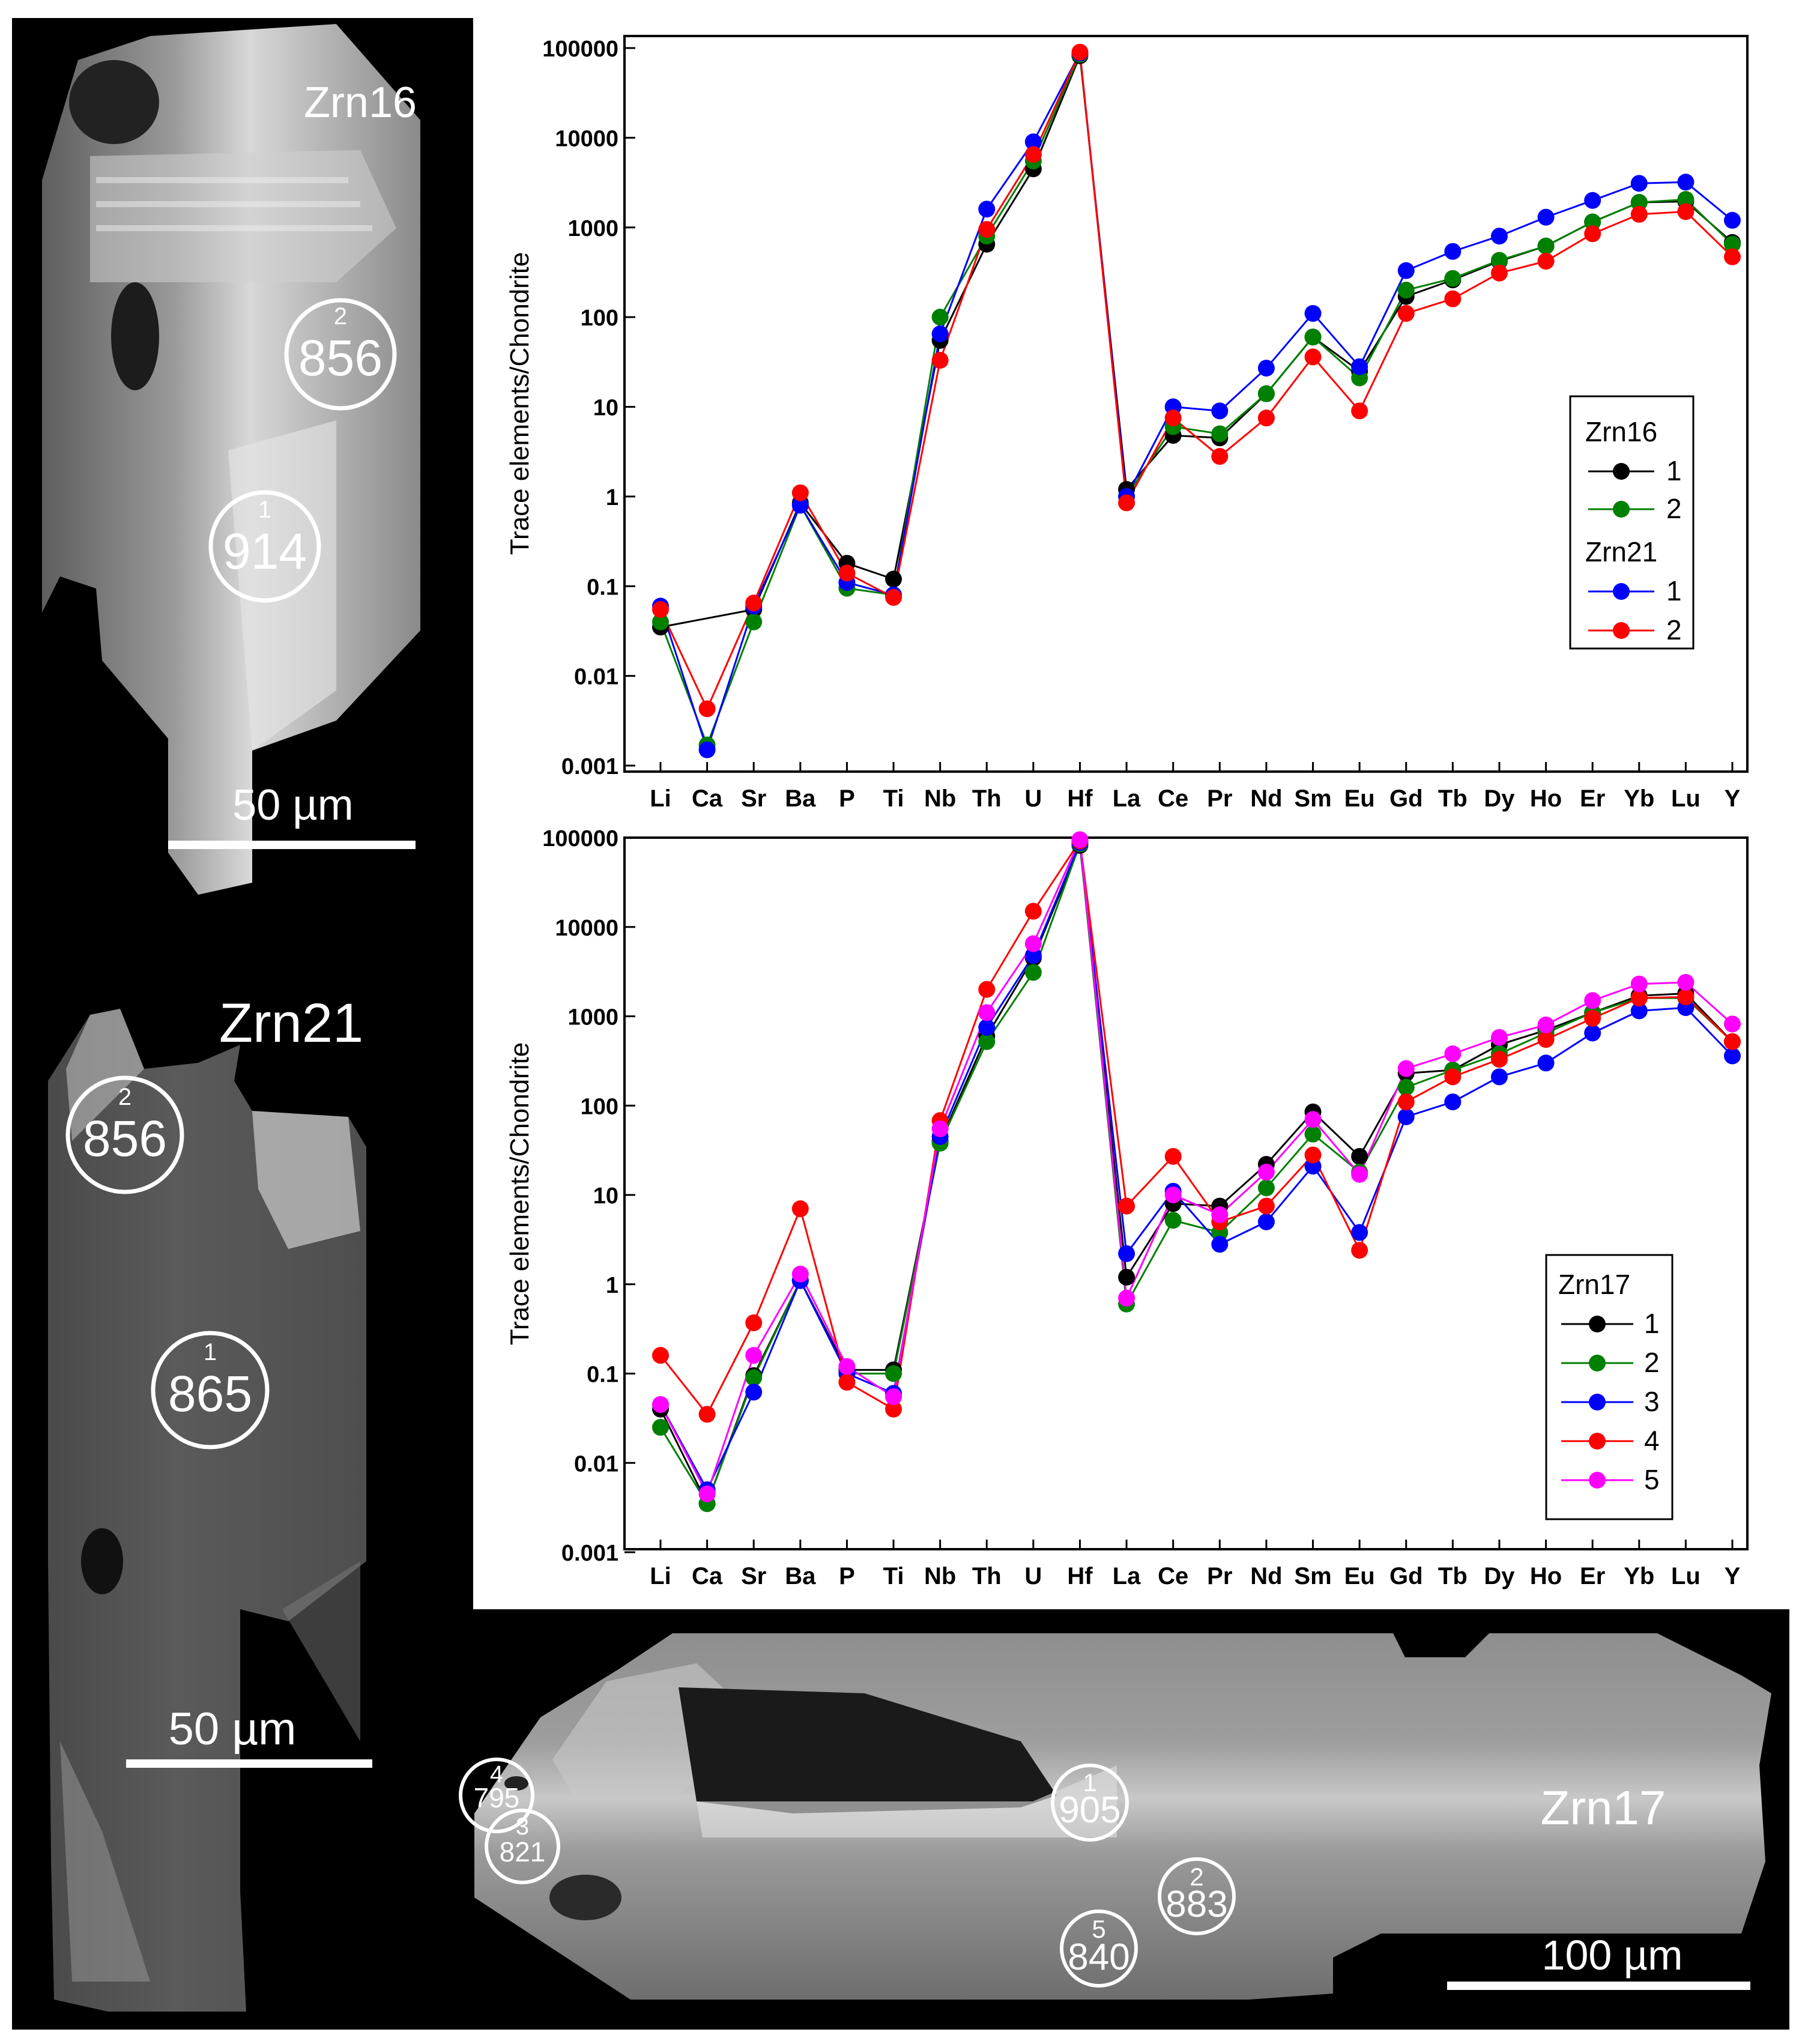 The width and height of the screenshot is (1808, 2044). I want to click on y-tick-label: 0.001, so click(589, 766).